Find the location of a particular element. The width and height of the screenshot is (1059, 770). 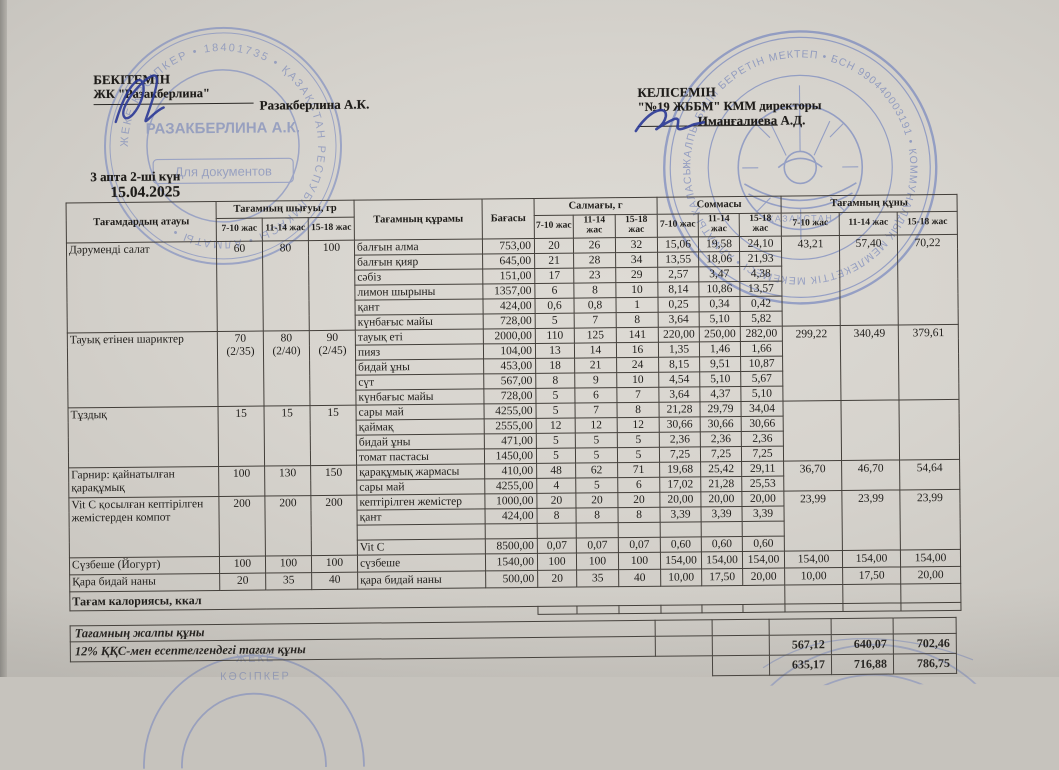

ingredient-name-cell: қаймақ is located at coordinates (420, 427).